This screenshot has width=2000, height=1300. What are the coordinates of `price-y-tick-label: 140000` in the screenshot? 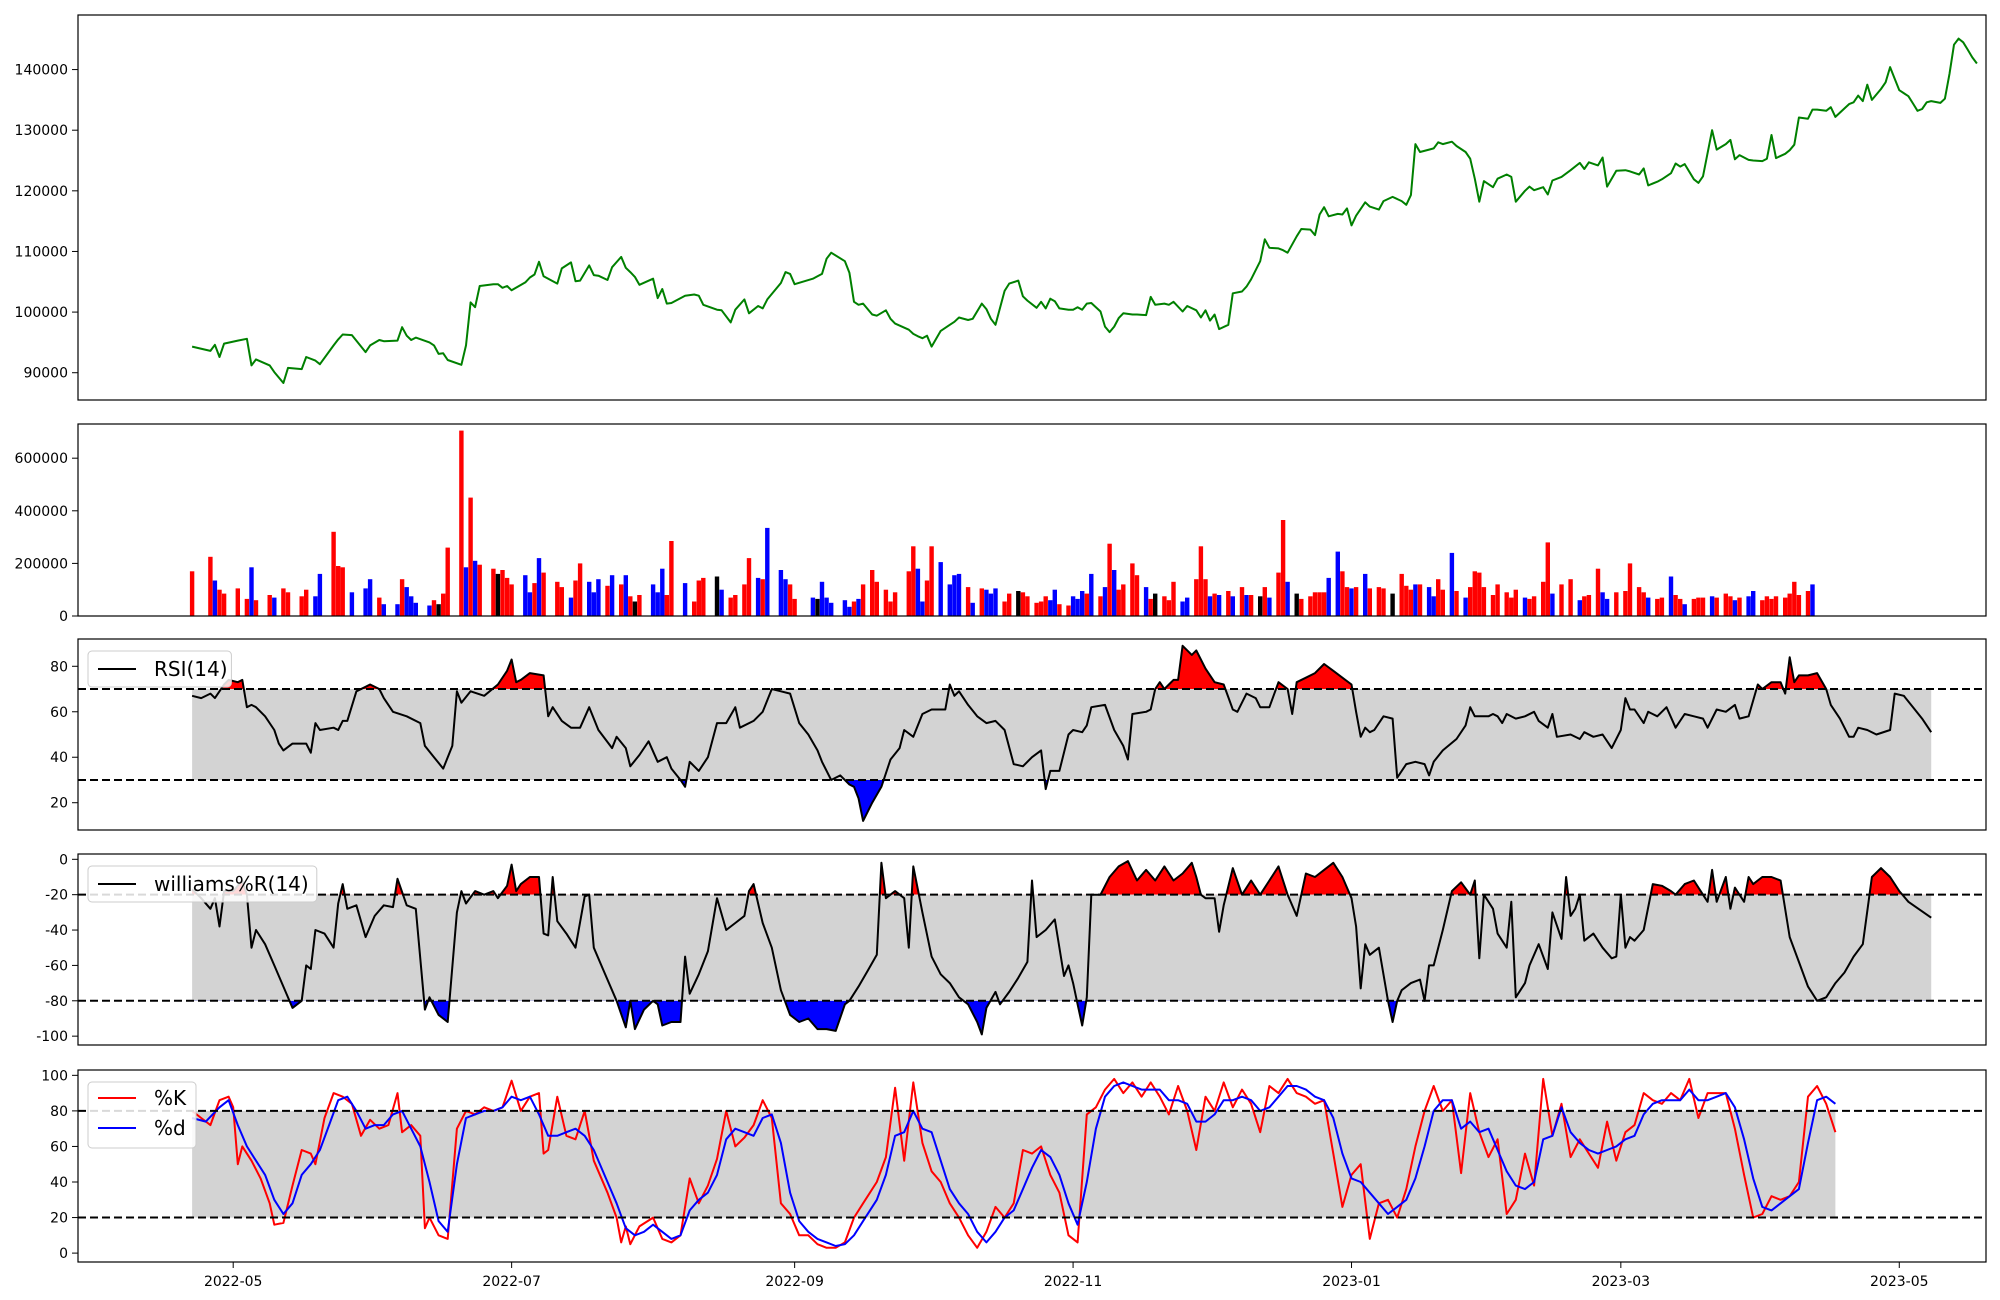 It's located at (41, 71).